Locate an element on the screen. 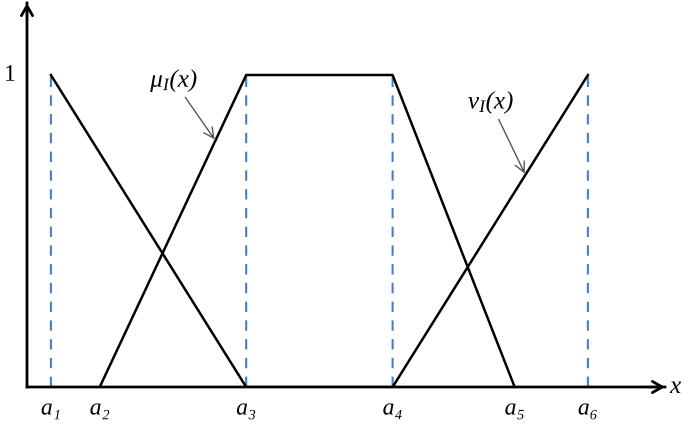 The image size is (690, 429). x-tick-label: a₂ is located at coordinates (100, 411).